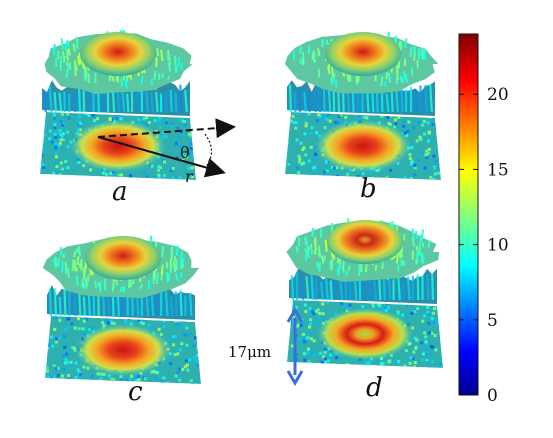 This screenshot has width=553, height=438. I want to click on panel-d: d, so click(364, 310).